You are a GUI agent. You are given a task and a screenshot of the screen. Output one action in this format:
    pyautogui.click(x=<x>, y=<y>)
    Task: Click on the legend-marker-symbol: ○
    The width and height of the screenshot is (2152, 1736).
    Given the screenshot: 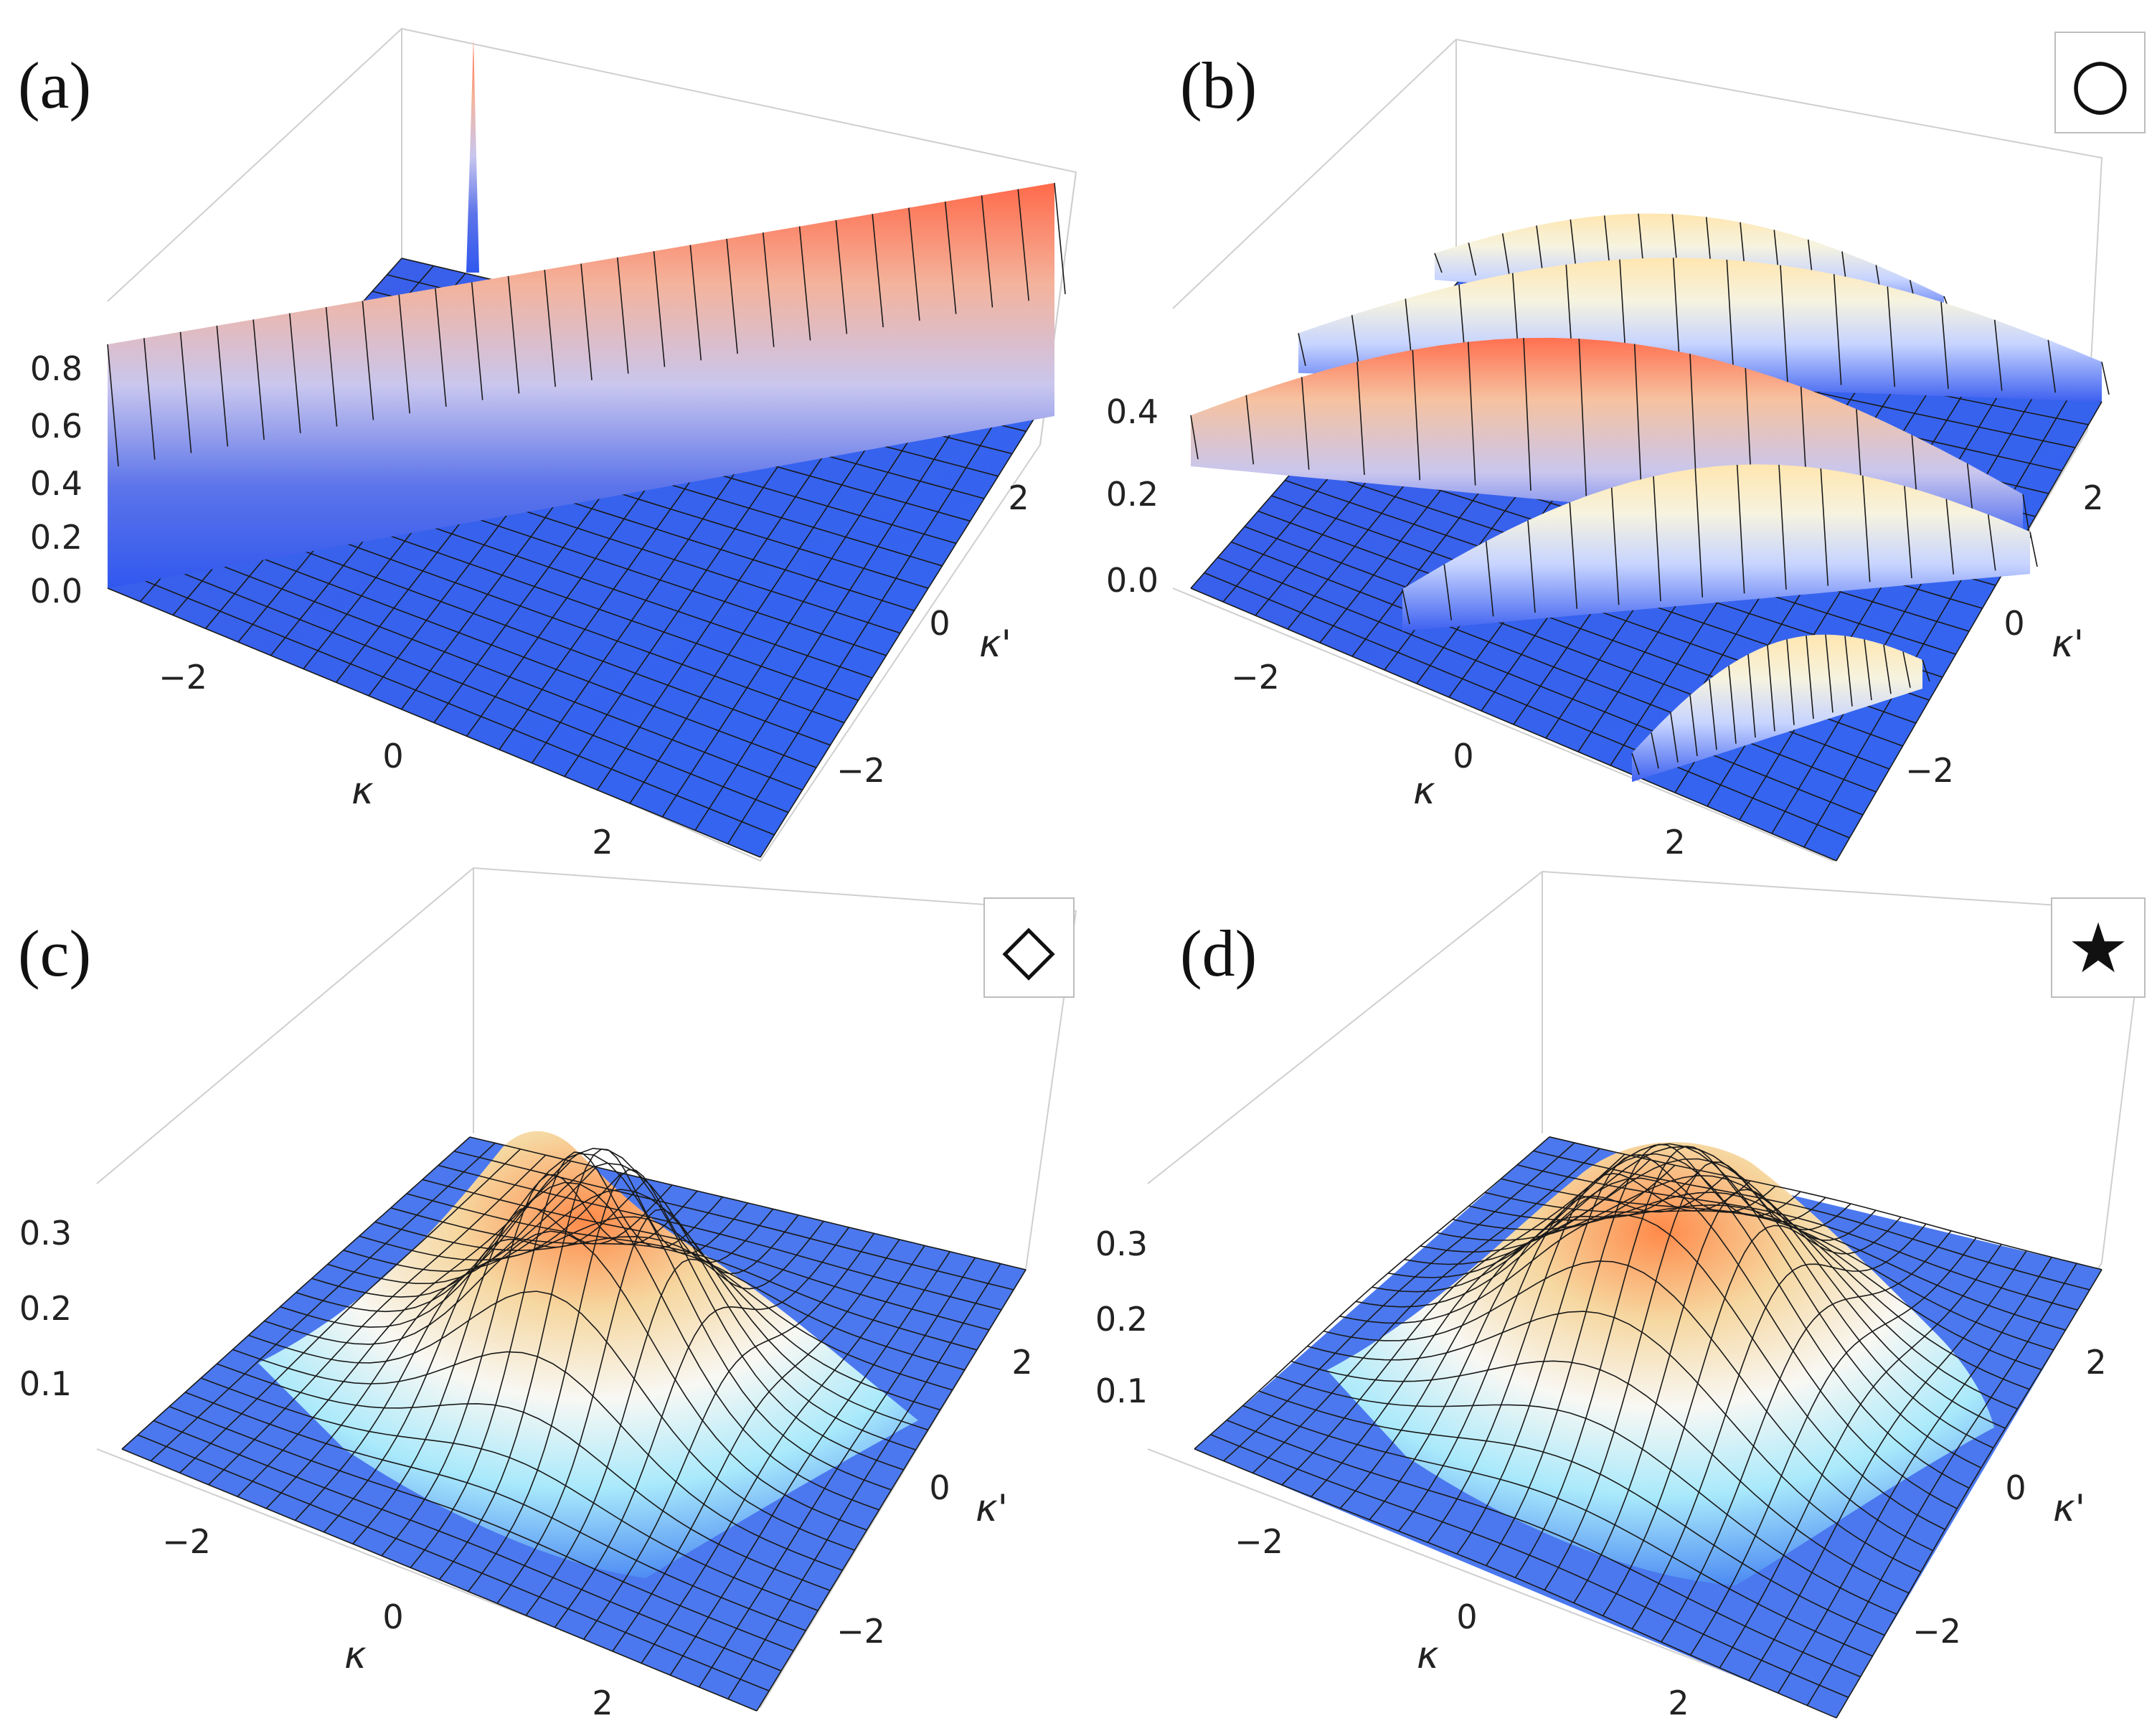 What is the action you would take?
    pyautogui.click(x=2100, y=82)
    